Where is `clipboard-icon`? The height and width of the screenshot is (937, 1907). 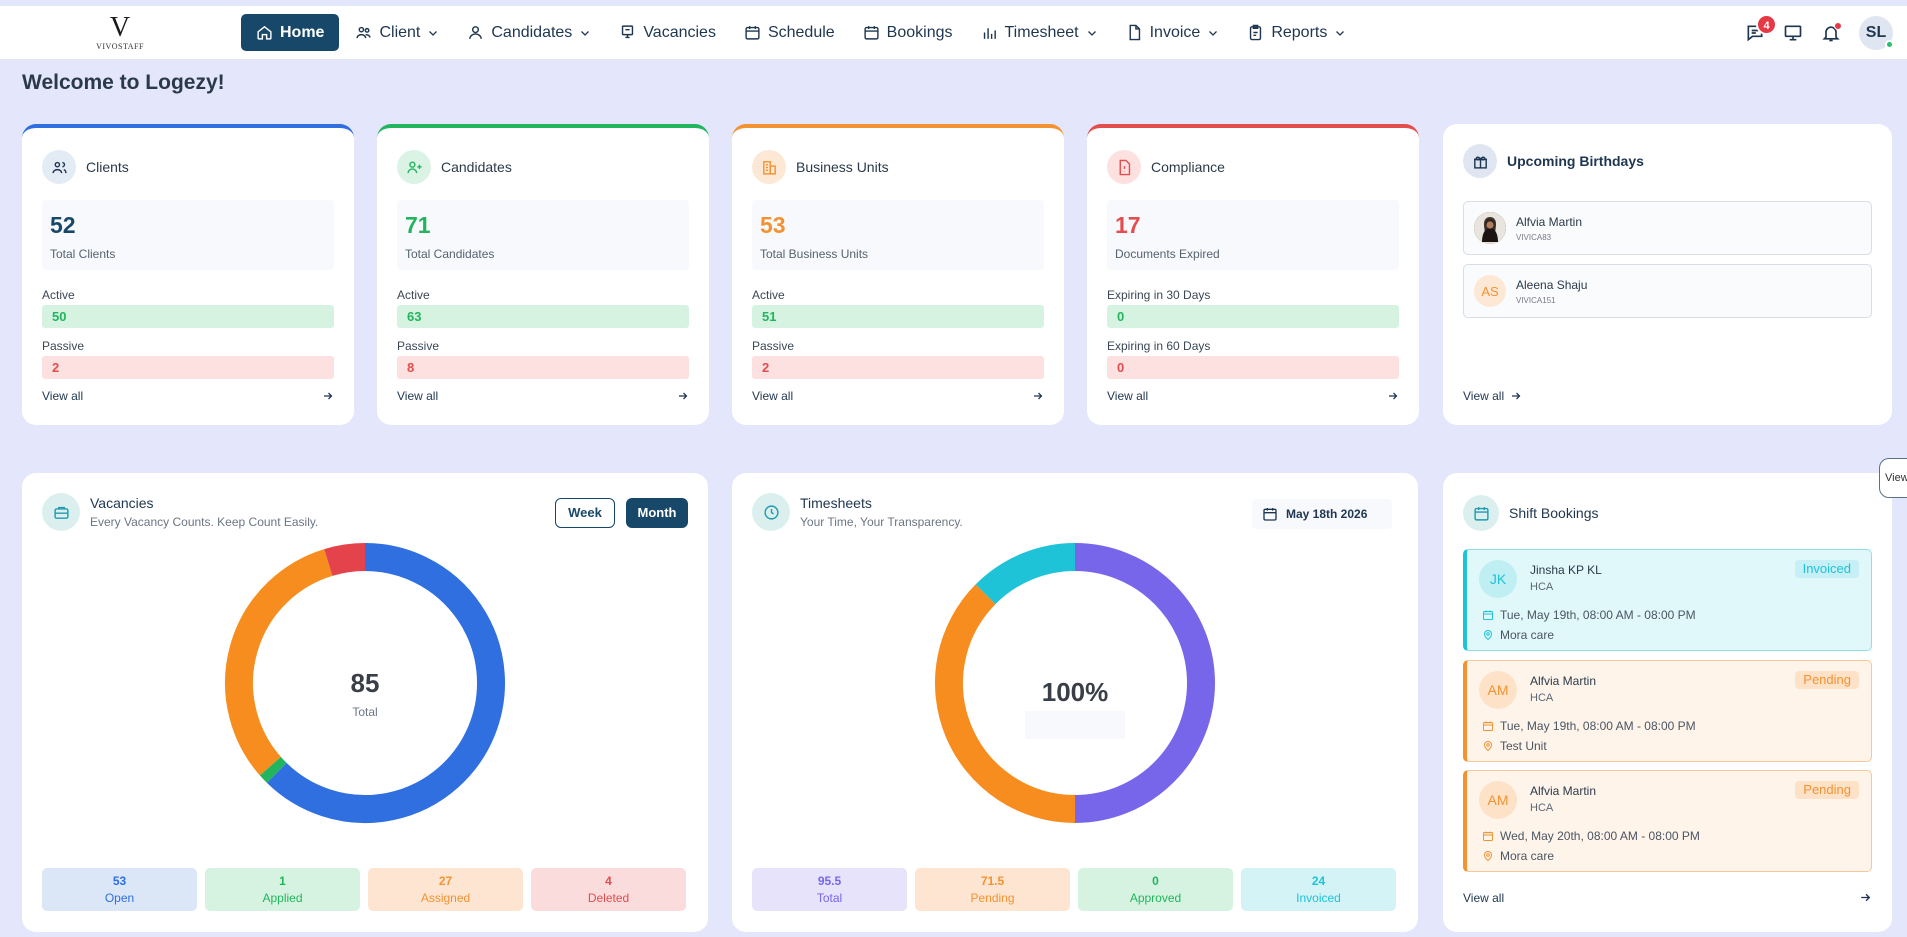 clipboard-icon is located at coordinates (1256, 32).